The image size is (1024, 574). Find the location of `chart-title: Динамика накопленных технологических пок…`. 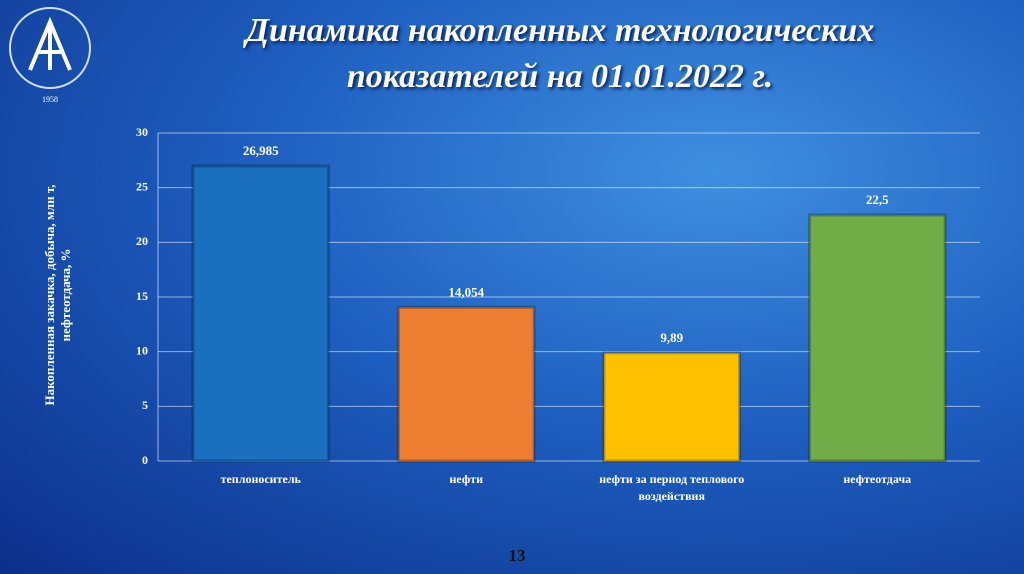

chart-title: Динамика накопленных технологических пок… is located at coordinates (560, 53).